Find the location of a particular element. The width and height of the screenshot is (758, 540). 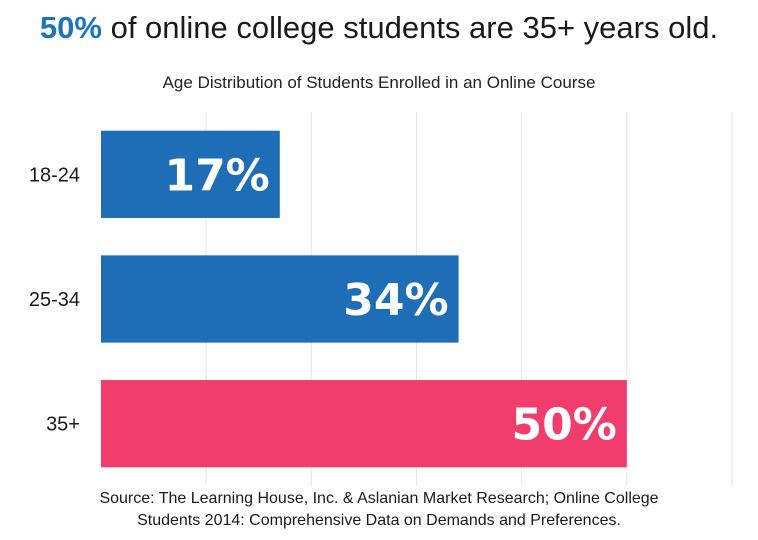

y-tick-label: 18-24 is located at coordinates (54, 175).